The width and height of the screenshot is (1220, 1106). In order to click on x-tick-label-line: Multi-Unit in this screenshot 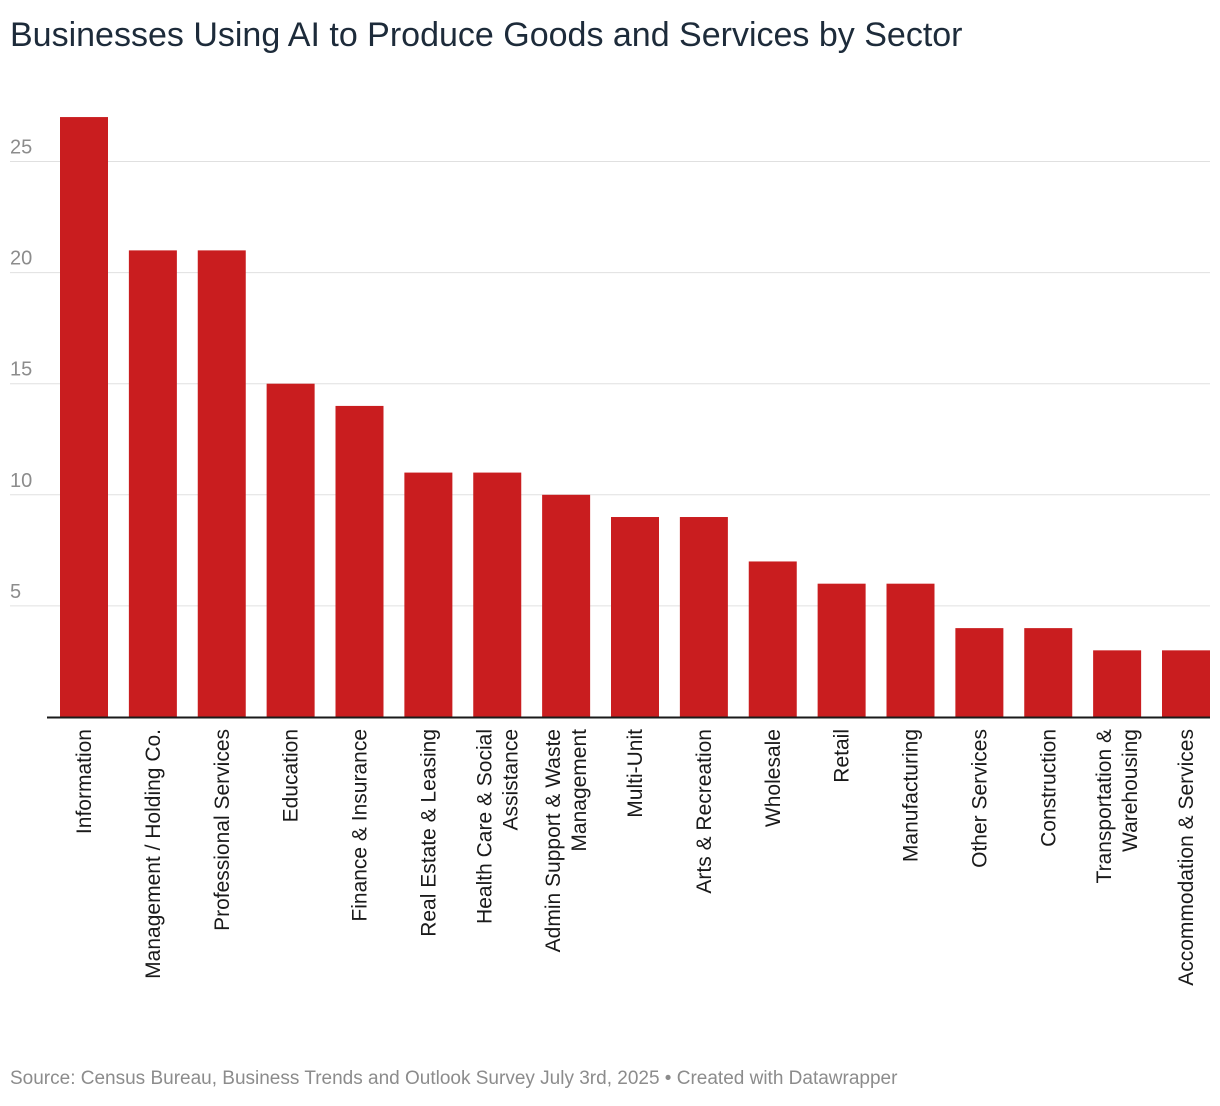, I will do `click(635, 773)`.